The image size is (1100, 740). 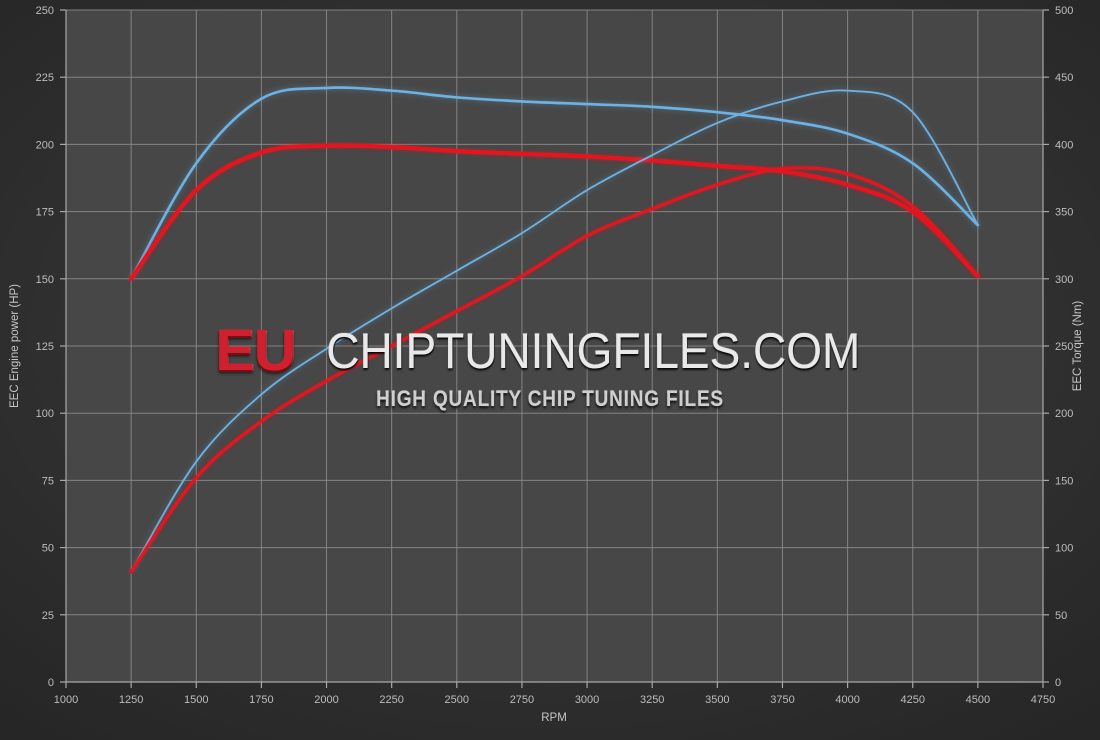 I want to click on y-tick-label: 250, so click(x=45, y=11).